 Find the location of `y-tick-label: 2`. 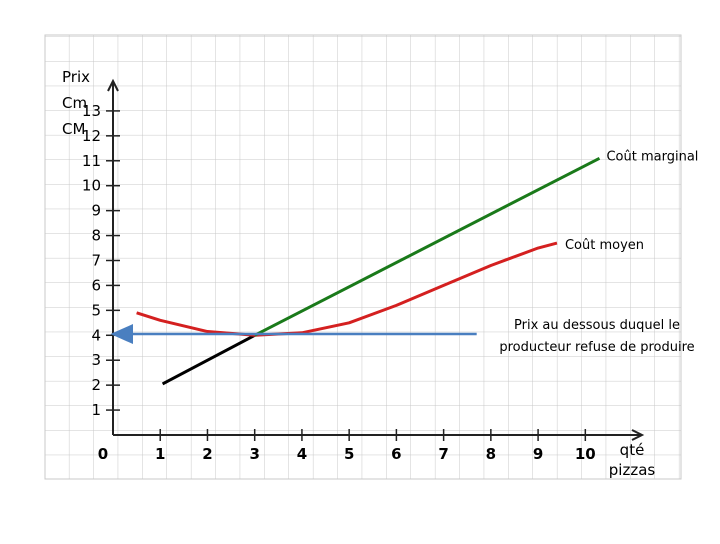

y-tick-label: 2 is located at coordinates (96, 385).